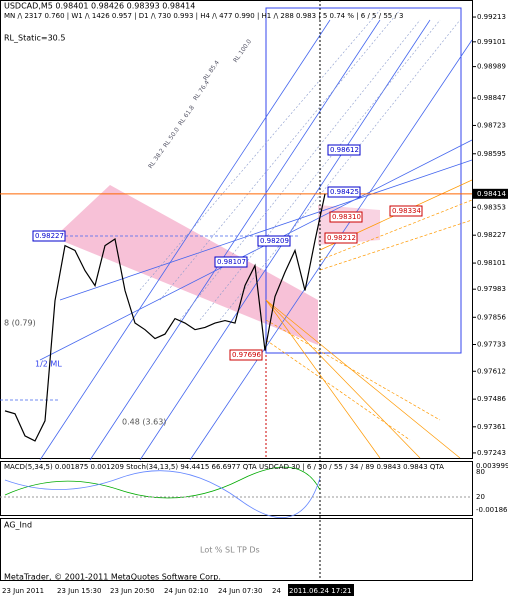  I want to click on indicator-tick-label: 20, so click(480, 497).